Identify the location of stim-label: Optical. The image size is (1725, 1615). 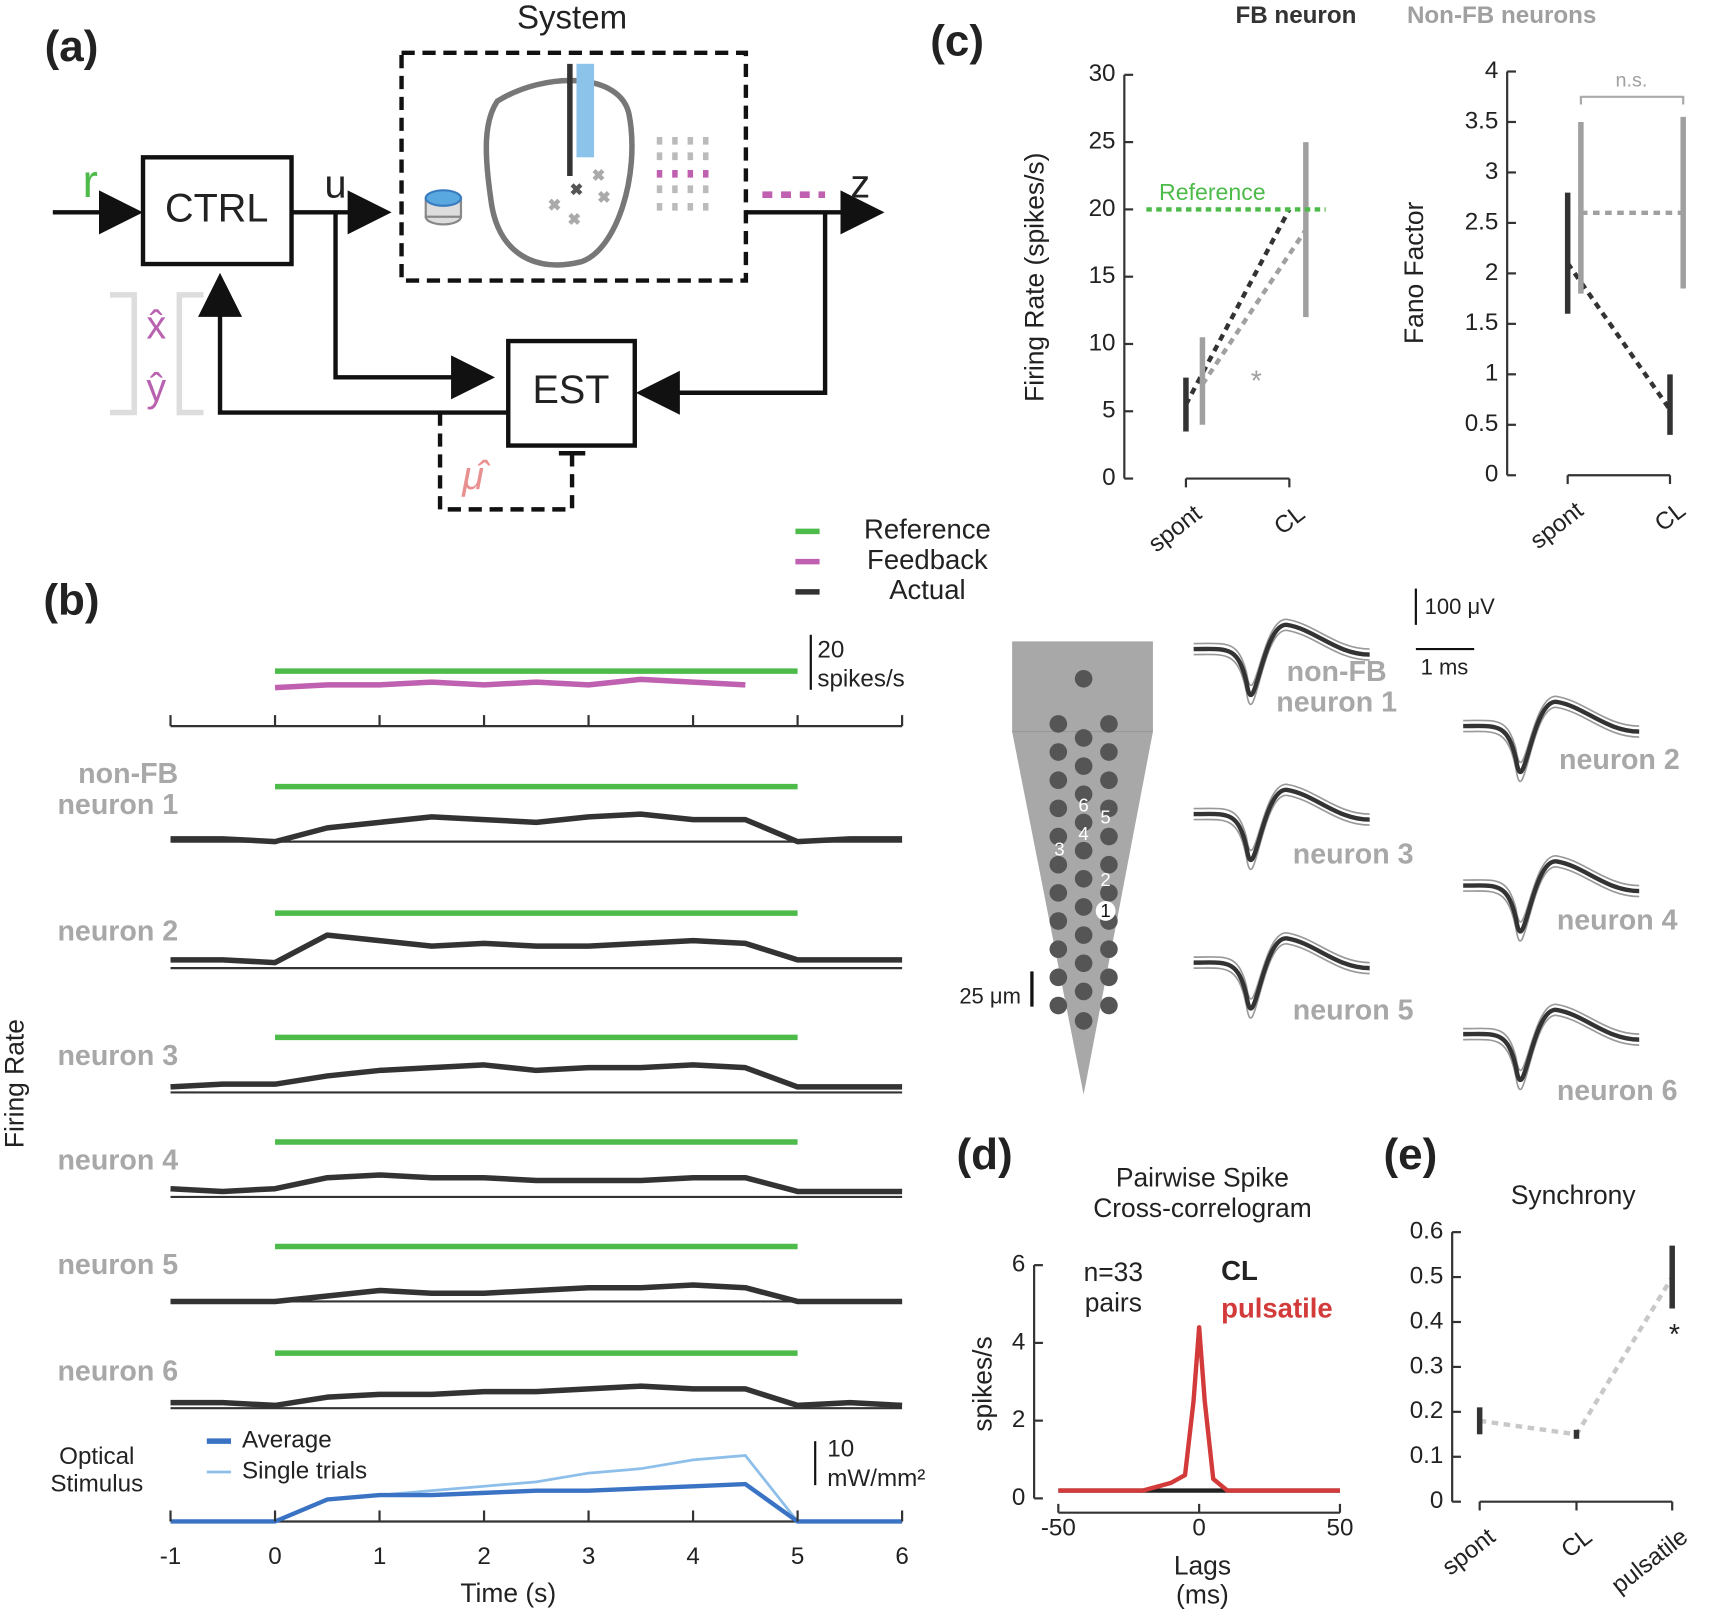
(96, 1456).